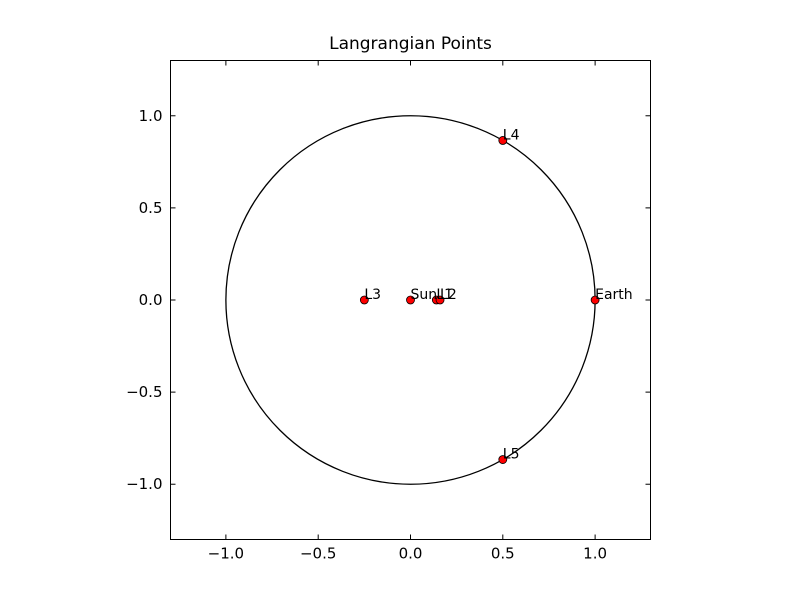  I want to click on y-tick-label: 1.0, so click(151, 116).